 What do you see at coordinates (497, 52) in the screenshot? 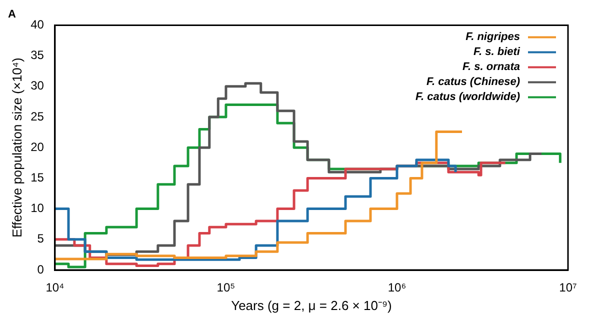
I see `legend-label: F. s. bieti` at bounding box center [497, 52].